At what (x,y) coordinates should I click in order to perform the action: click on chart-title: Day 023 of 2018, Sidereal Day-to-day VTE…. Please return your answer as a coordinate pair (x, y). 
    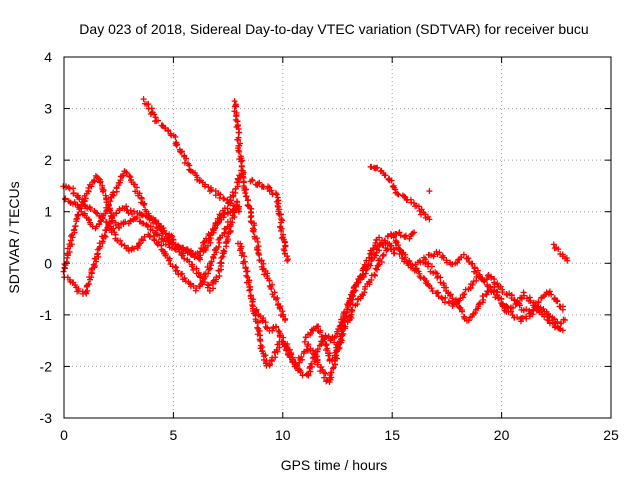
    Looking at the image, I should click on (333, 29).